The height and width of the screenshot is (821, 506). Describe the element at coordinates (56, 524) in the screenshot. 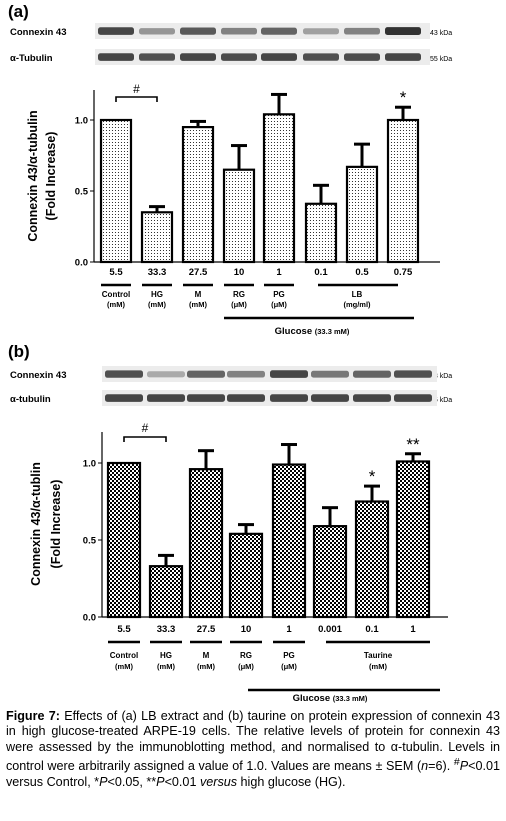

I see `y-axis-label-sub: (Fold Increase)` at that location.